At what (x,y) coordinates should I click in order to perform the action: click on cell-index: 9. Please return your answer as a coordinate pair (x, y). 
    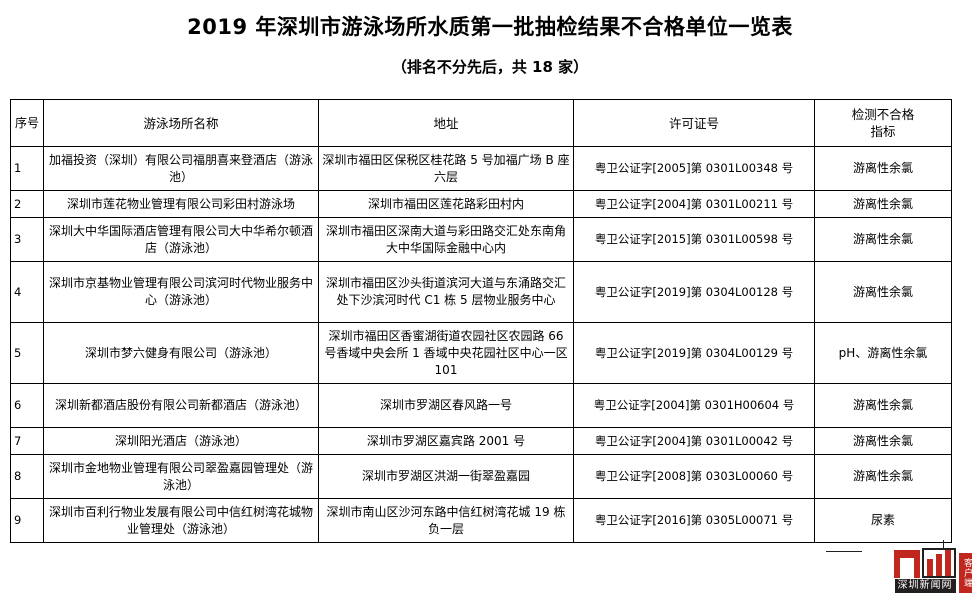
    Looking at the image, I should click on (27, 520).